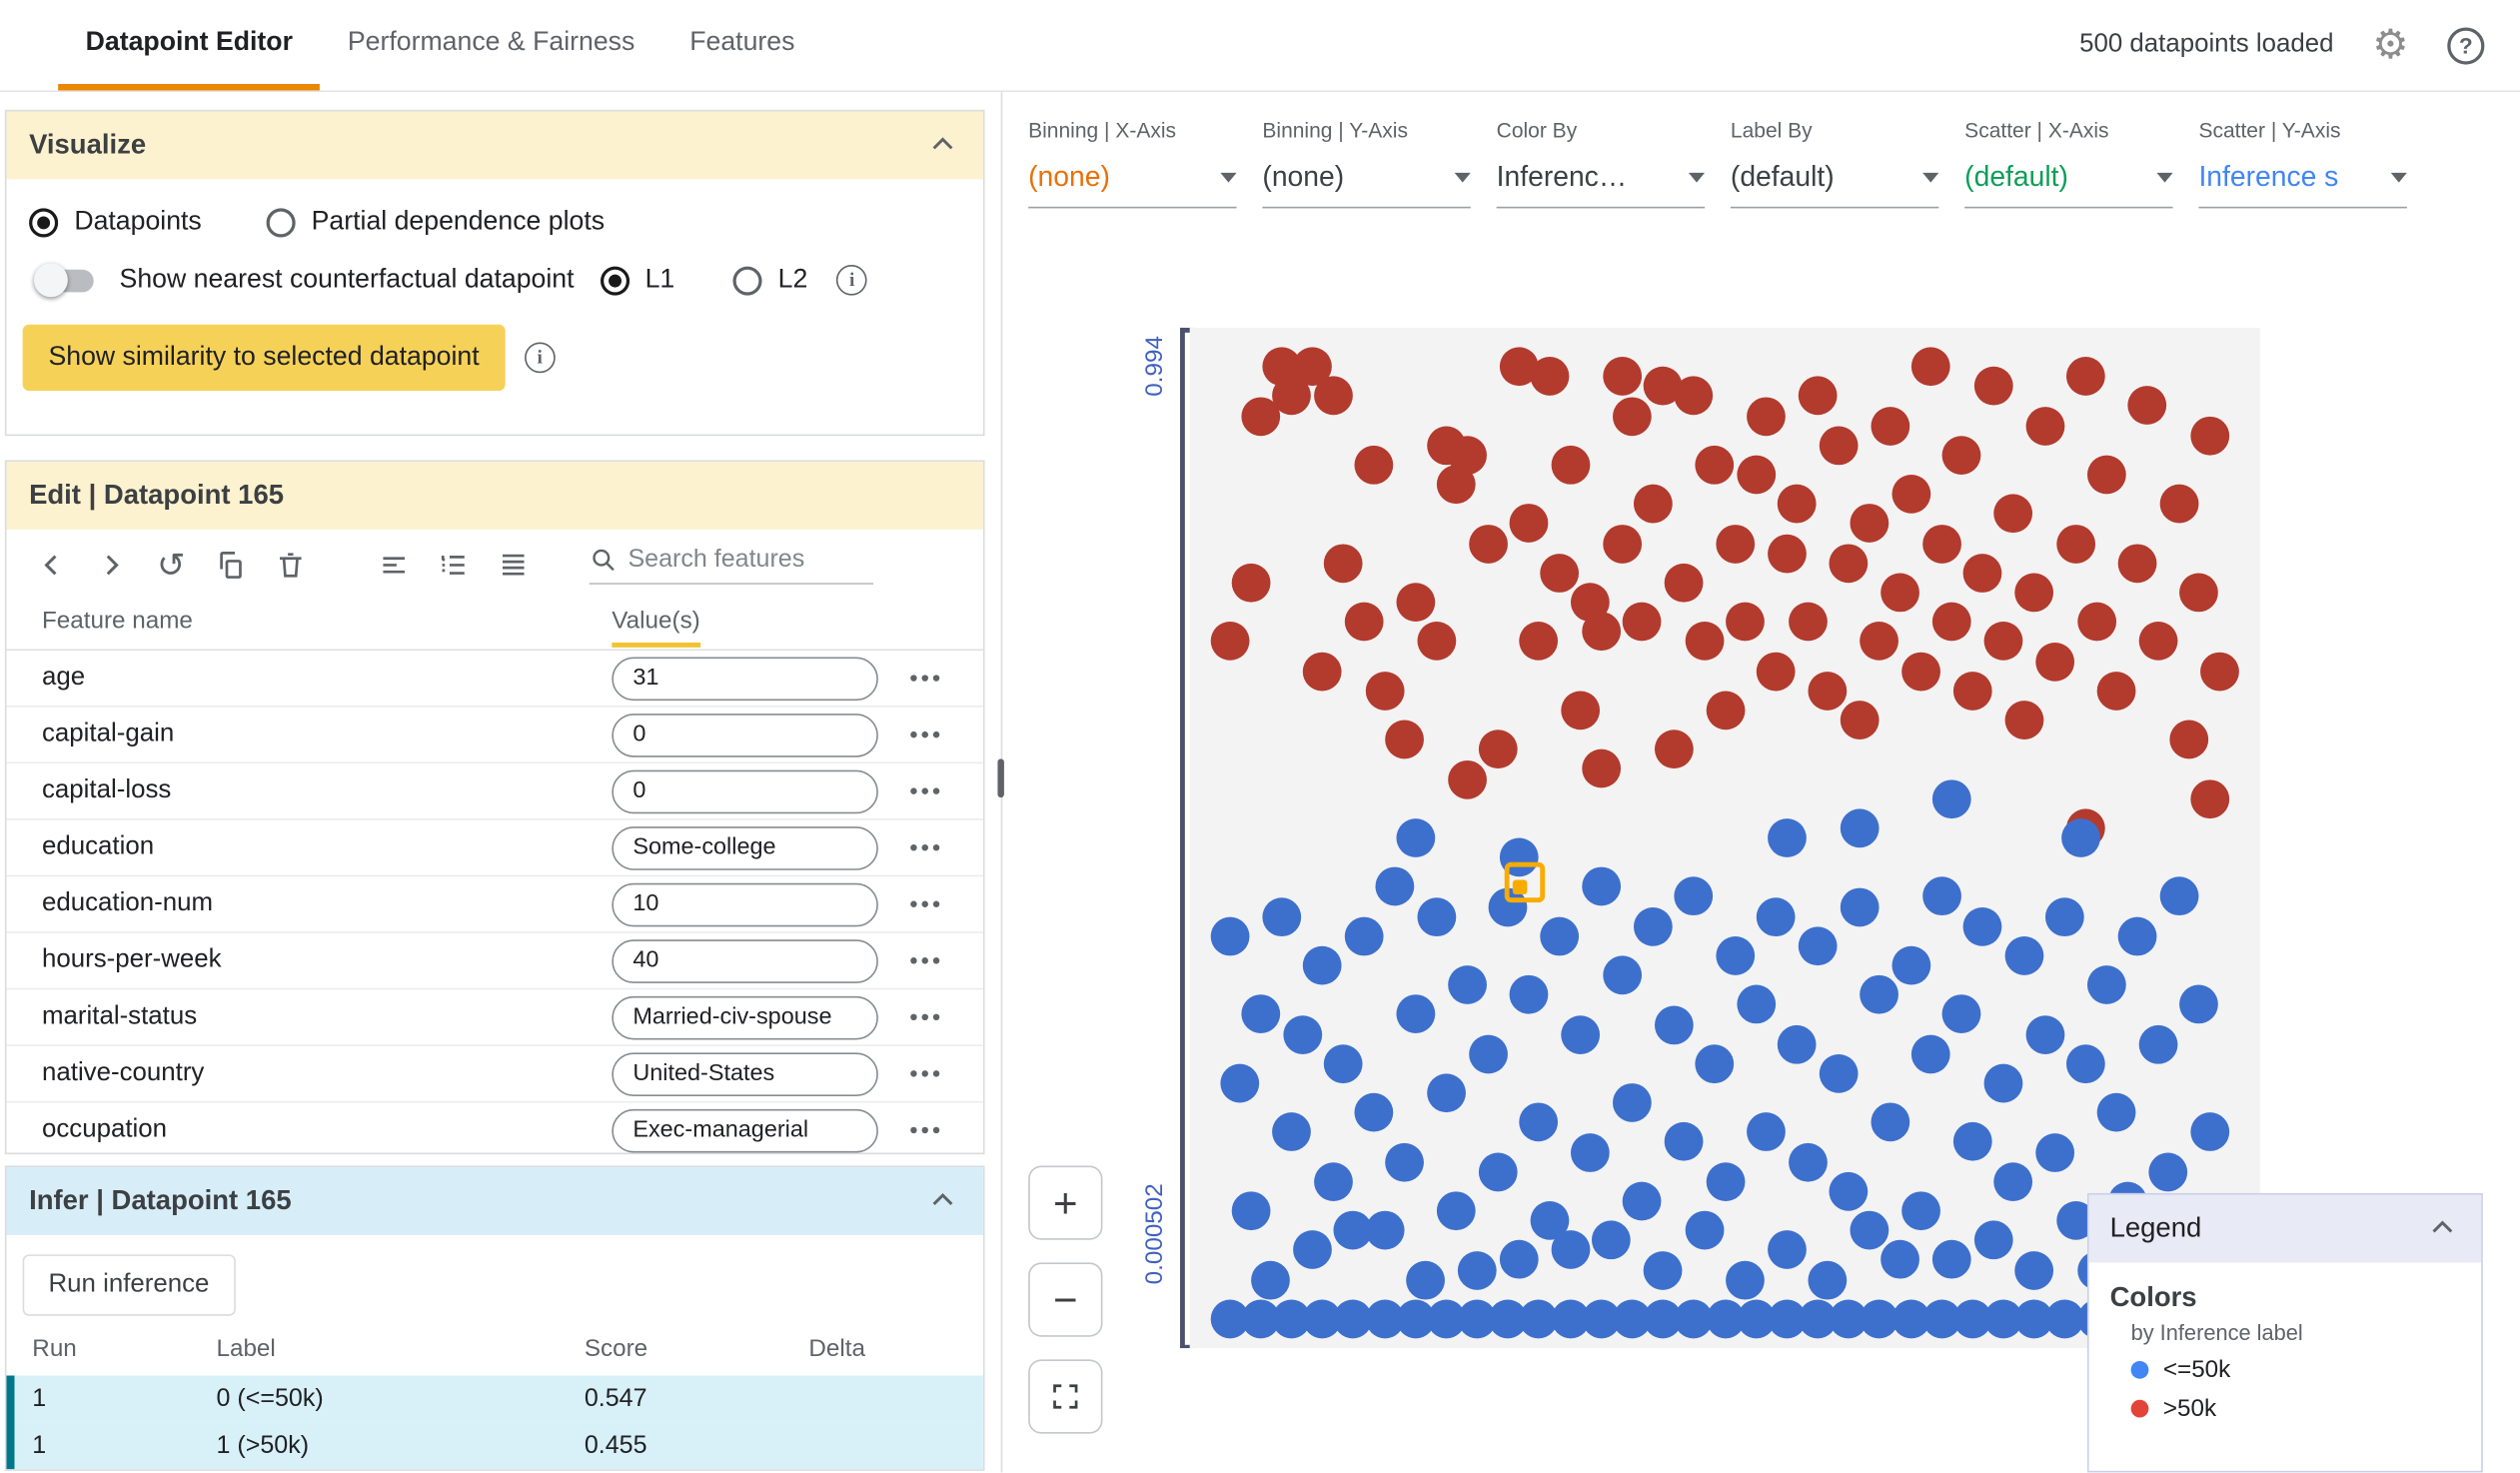 Image resolution: width=2520 pixels, height=1473 pixels. I want to click on l2-radio, so click(747, 280).